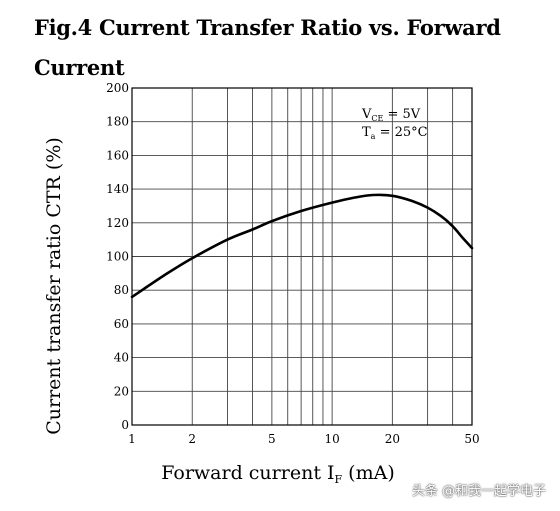 The image size is (560, 511). Describe the element at coordinates (125, 425) in the screenshot. I see `y-tick-label: 0` at that location.